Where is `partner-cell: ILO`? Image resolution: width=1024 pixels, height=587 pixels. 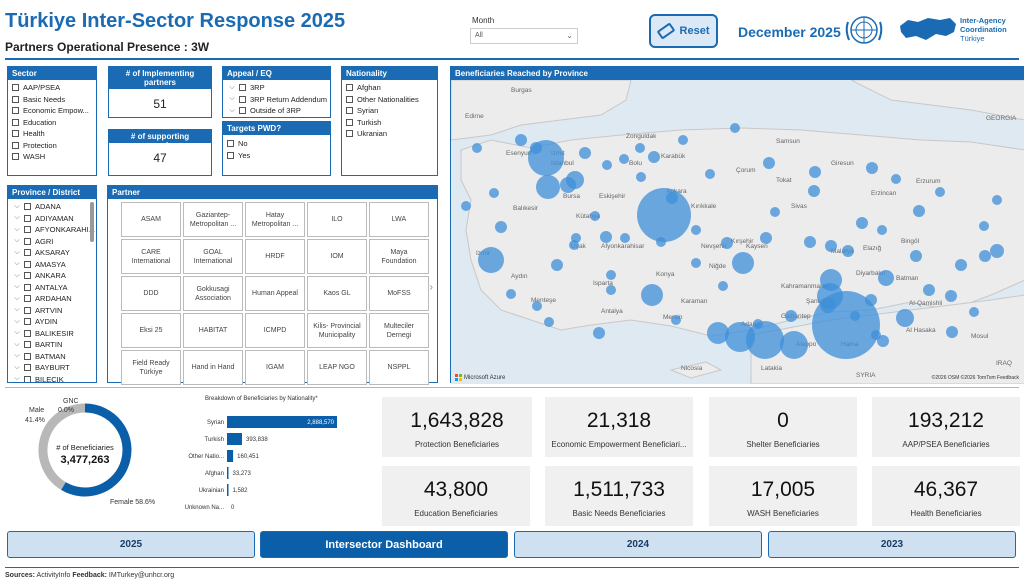 partner-cell: ILO is located at coordinates (337, 219).